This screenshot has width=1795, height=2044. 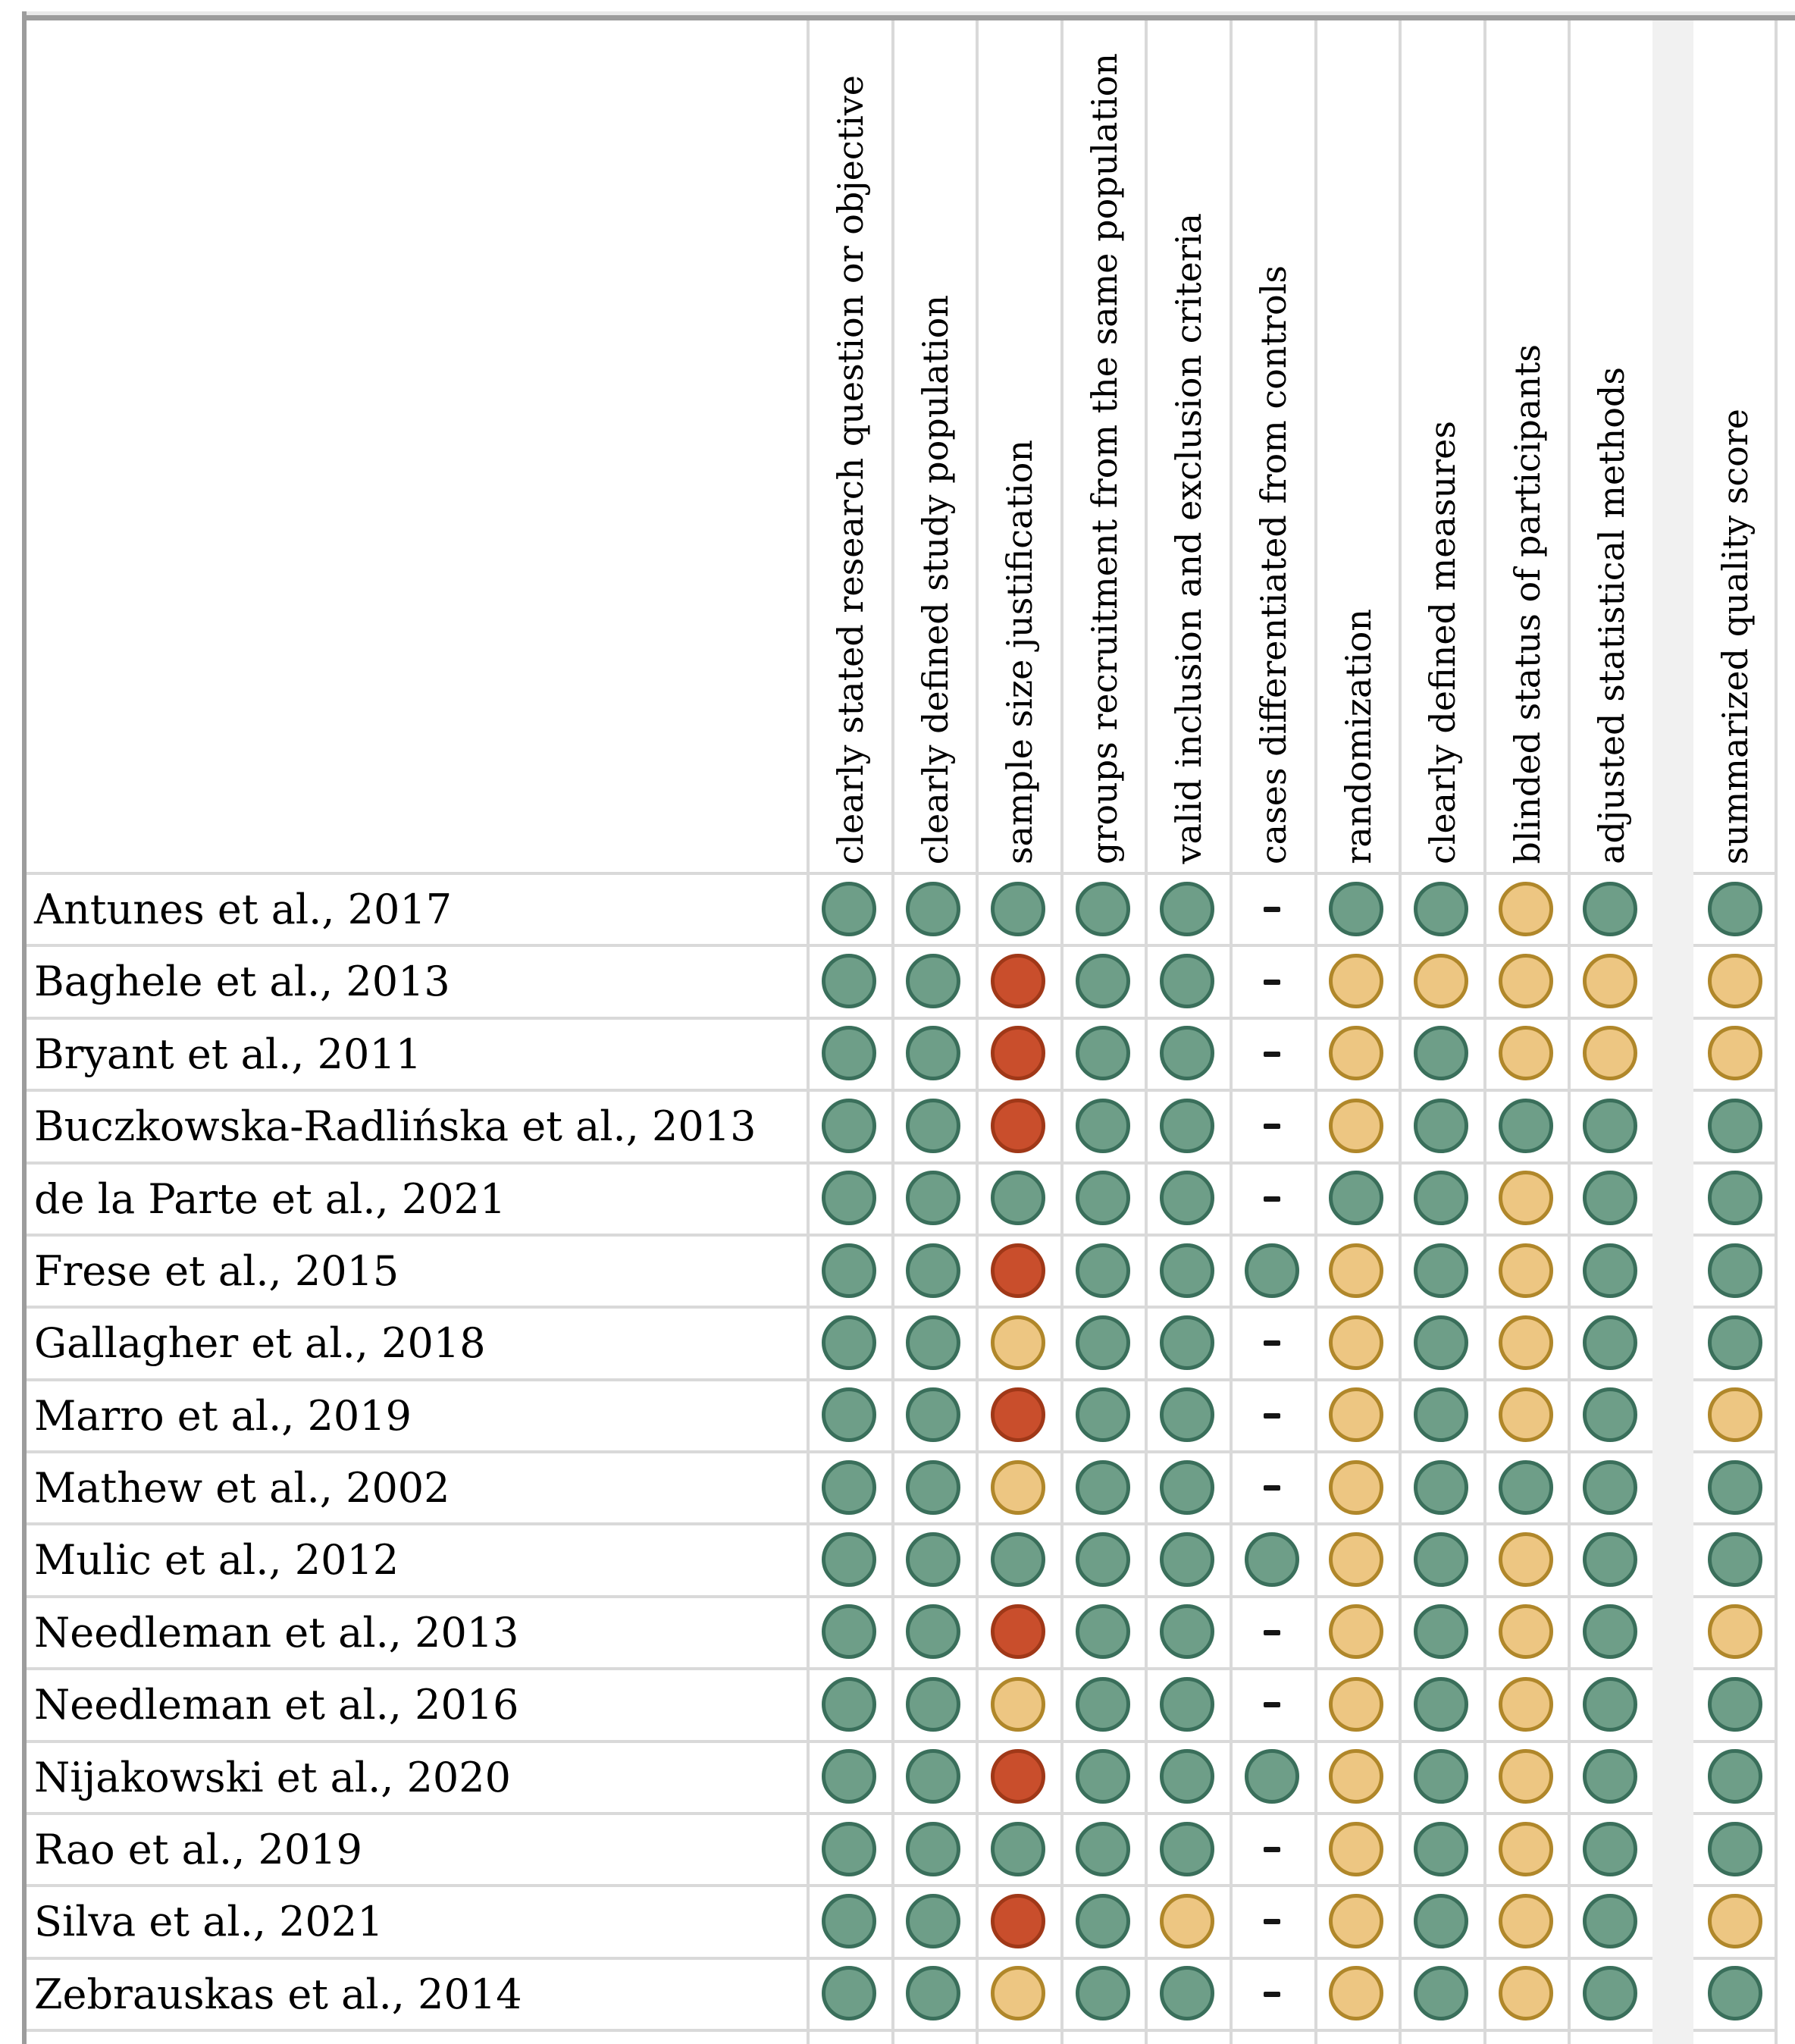 What do you see at coordinates (1527, 604) in the screenshot?
I see `criterion-header-label: blinded status of participants` at bounding box center [1527, 604].